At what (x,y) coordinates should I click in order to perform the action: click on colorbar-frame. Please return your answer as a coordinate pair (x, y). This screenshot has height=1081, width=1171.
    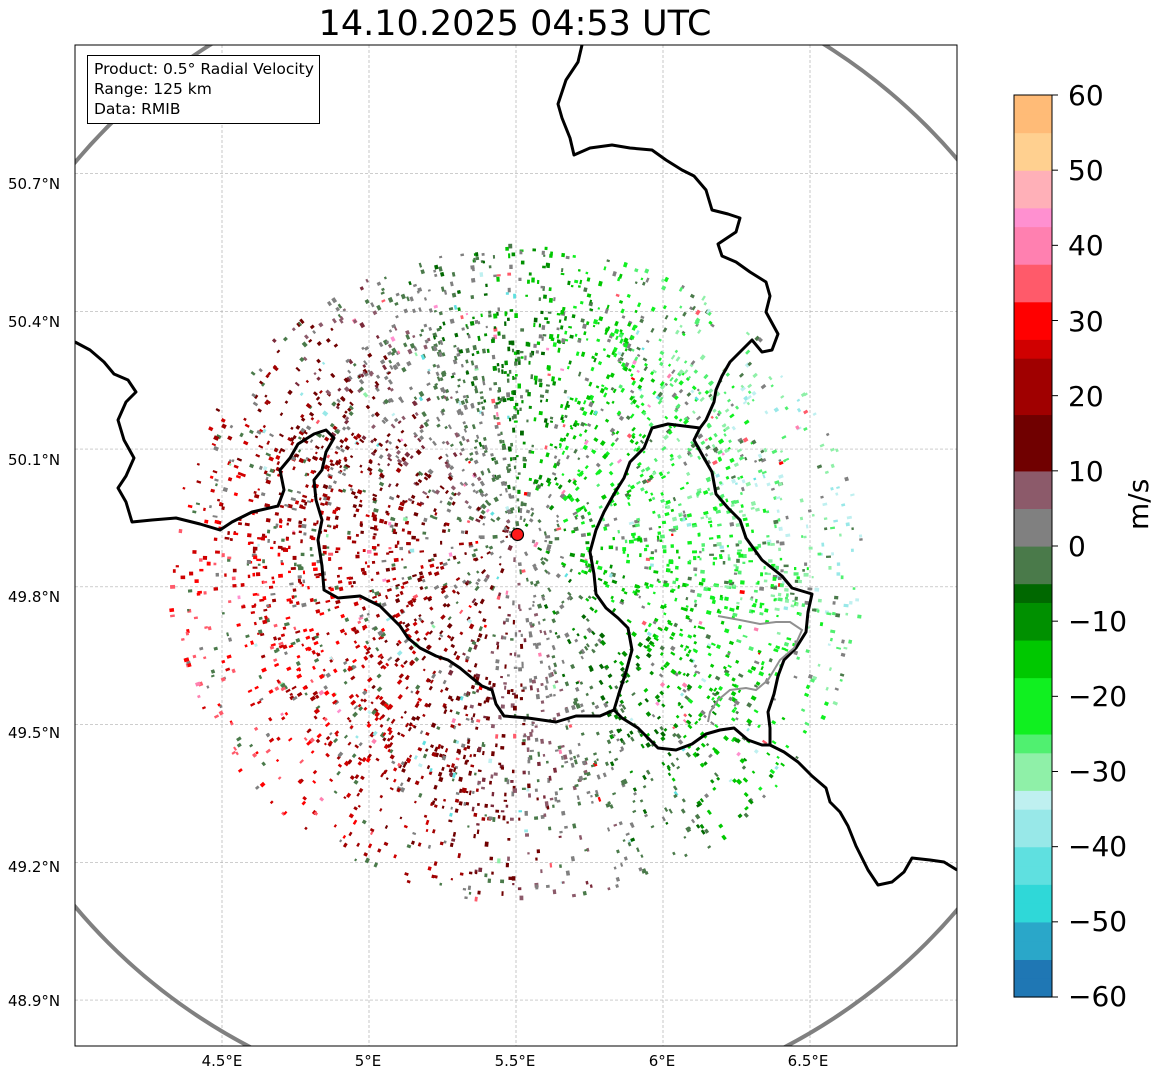
    Looking at the image, I should click on (1033, 546).